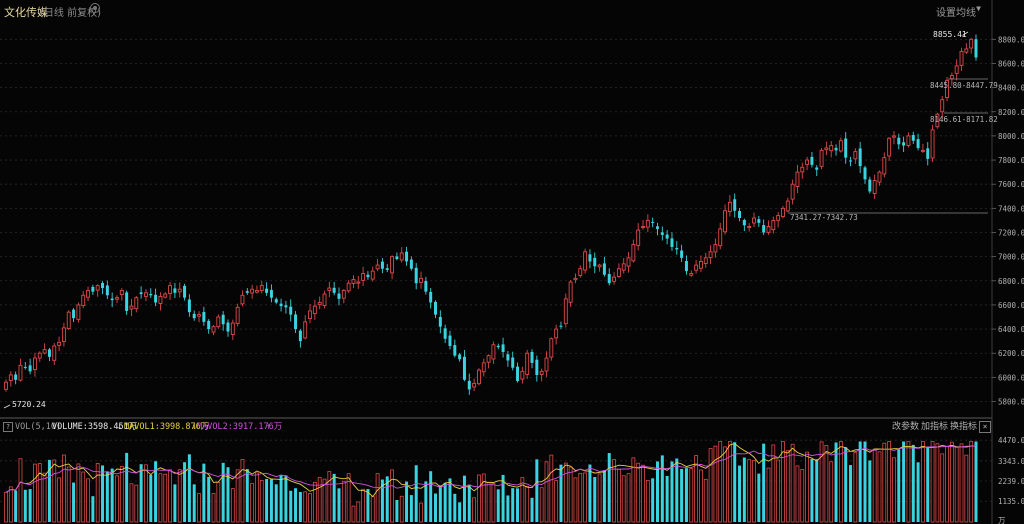 The width and height of the screenshot is (1024, 524). I want to click on help-icon: ?, so click(8, 427).